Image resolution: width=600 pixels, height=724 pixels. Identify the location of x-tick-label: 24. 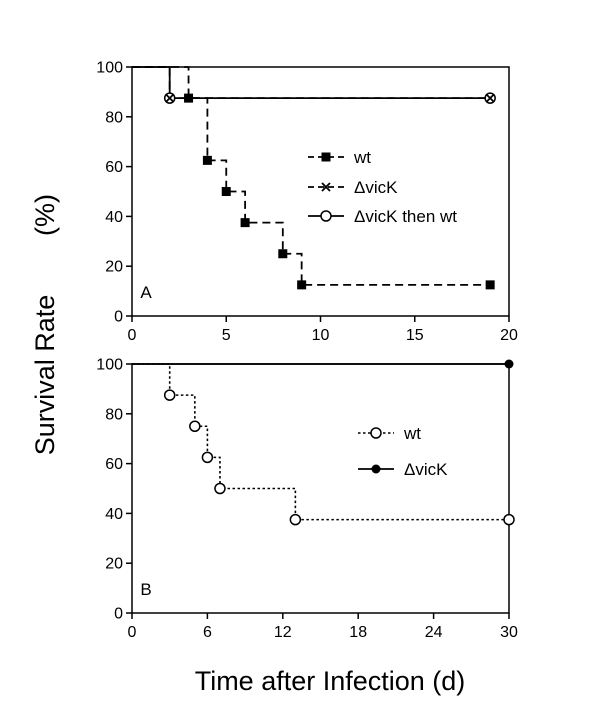
(434, 632).